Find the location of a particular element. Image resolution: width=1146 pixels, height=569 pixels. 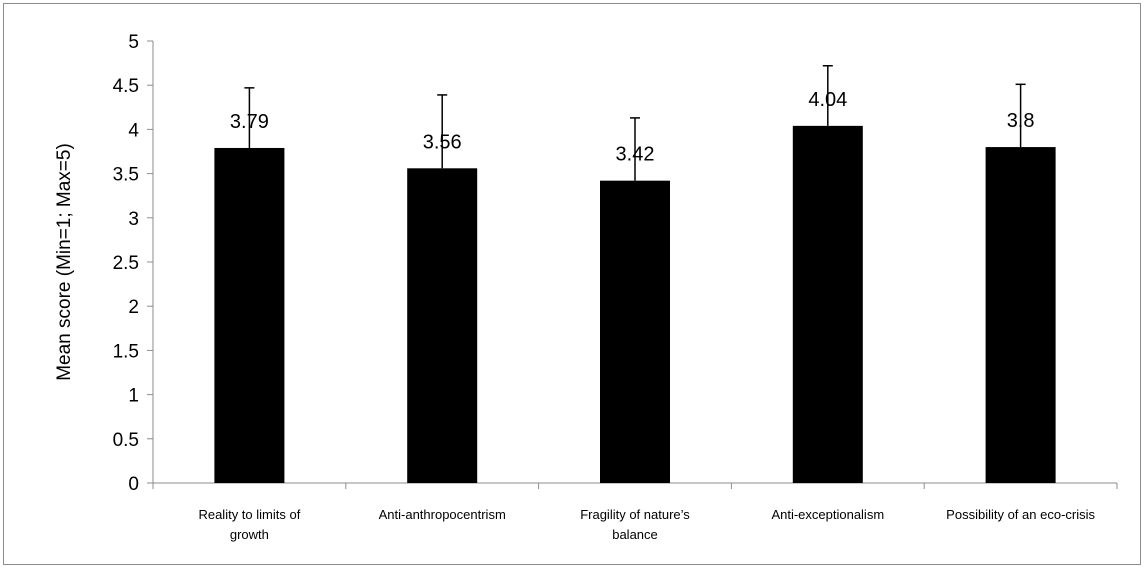

y-tick-label: 3.5 is located at coordinates (126, 175).